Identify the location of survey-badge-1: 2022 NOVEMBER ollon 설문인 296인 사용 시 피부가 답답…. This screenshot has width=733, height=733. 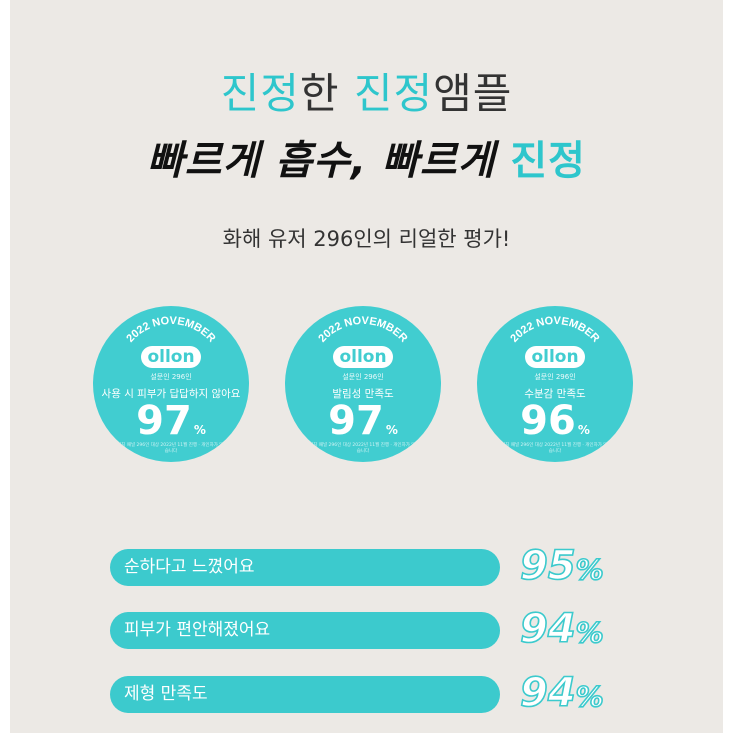
(171, 384).